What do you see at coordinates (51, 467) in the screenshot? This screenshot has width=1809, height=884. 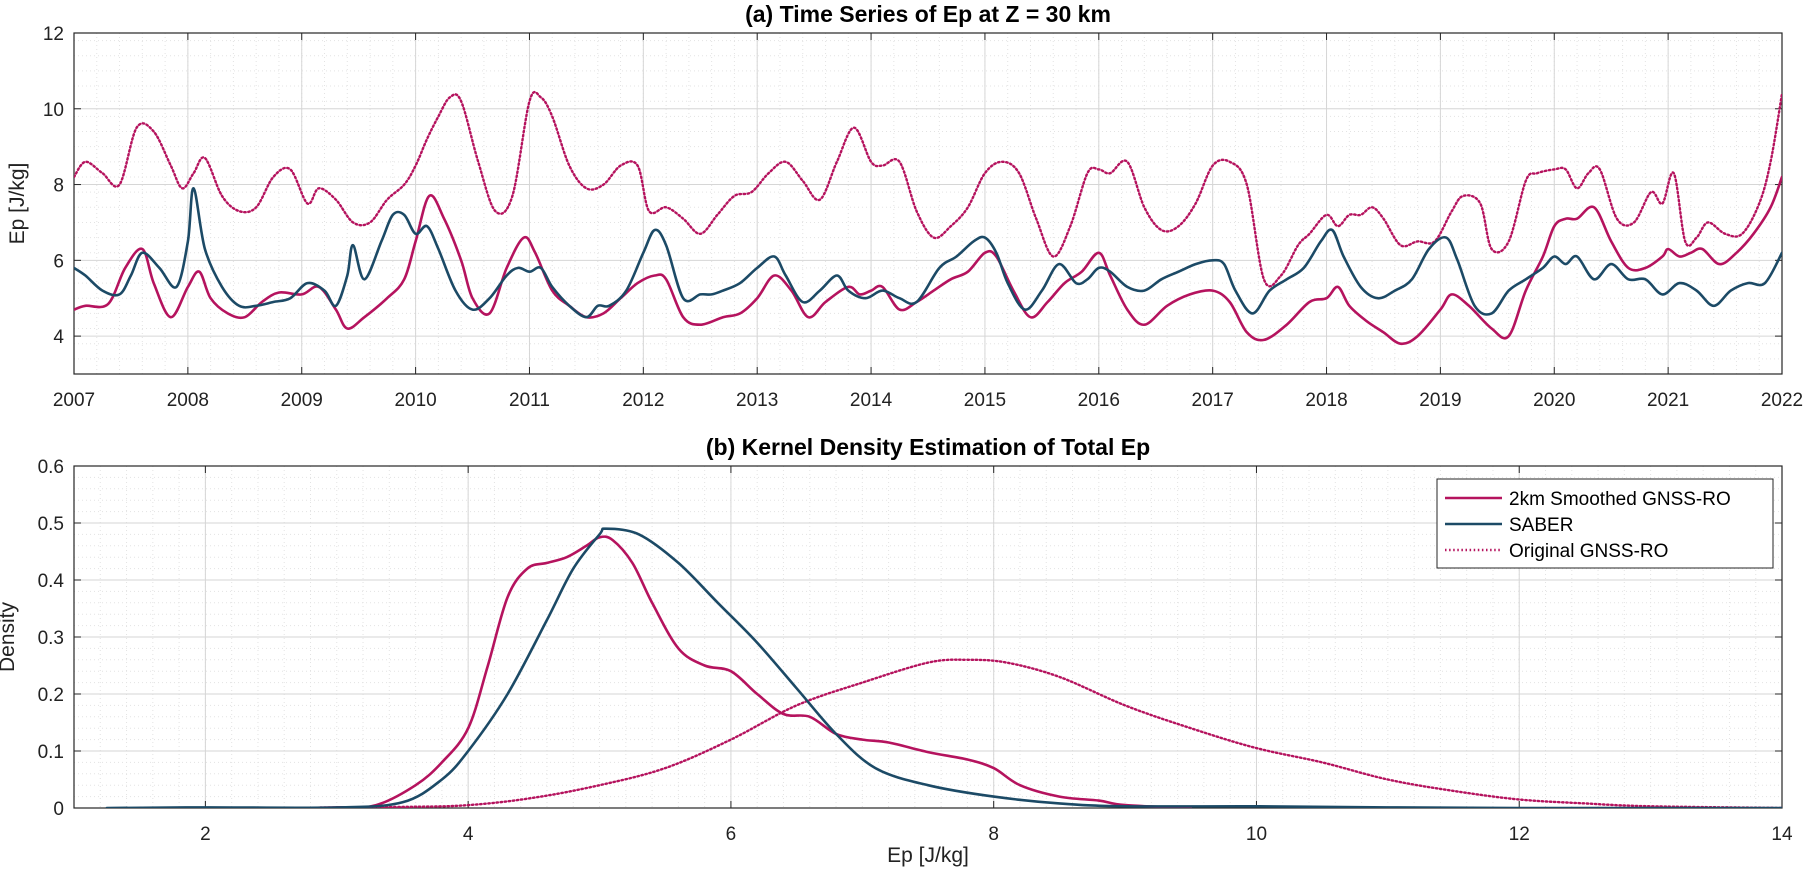 I see `y-tick-label: 0.6` at bounding box center [51, 467].